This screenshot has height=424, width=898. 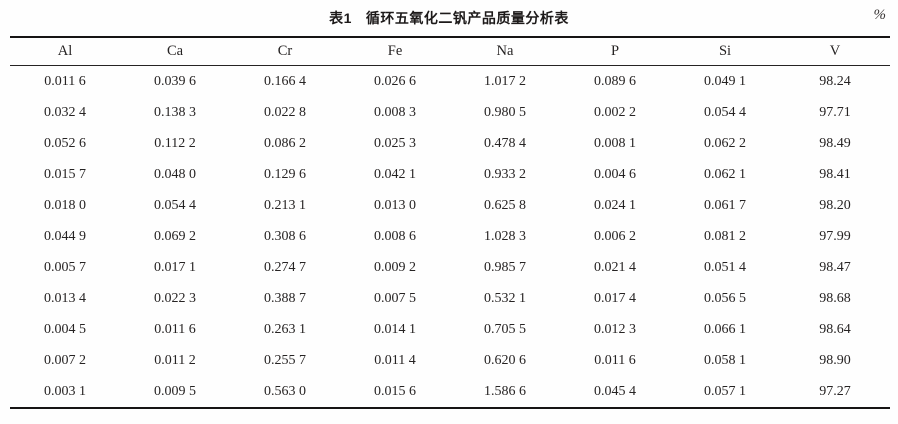 What do you see at coordinates (835, 329) in the screenshot?
I see `table-cell: 98.64` at bounding box center [835, 329].